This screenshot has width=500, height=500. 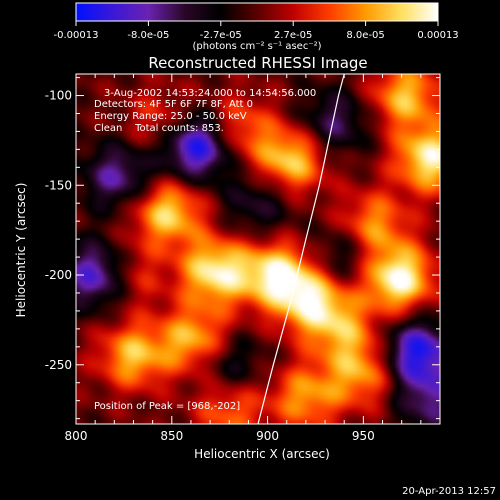 What do you see at coordinates (221, 35) in the screenshot?
I see `colorbar-tick-label: -2.7e-05` at bounding box center [221, 35].